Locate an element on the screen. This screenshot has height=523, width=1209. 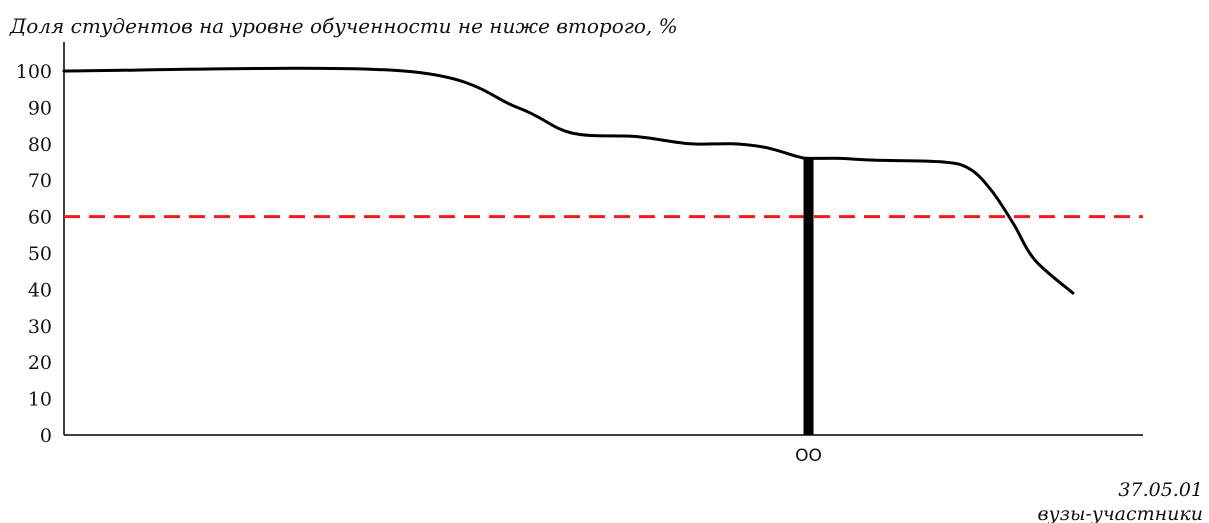
y-tick-label: 30 is located at coordinates (40, 327).